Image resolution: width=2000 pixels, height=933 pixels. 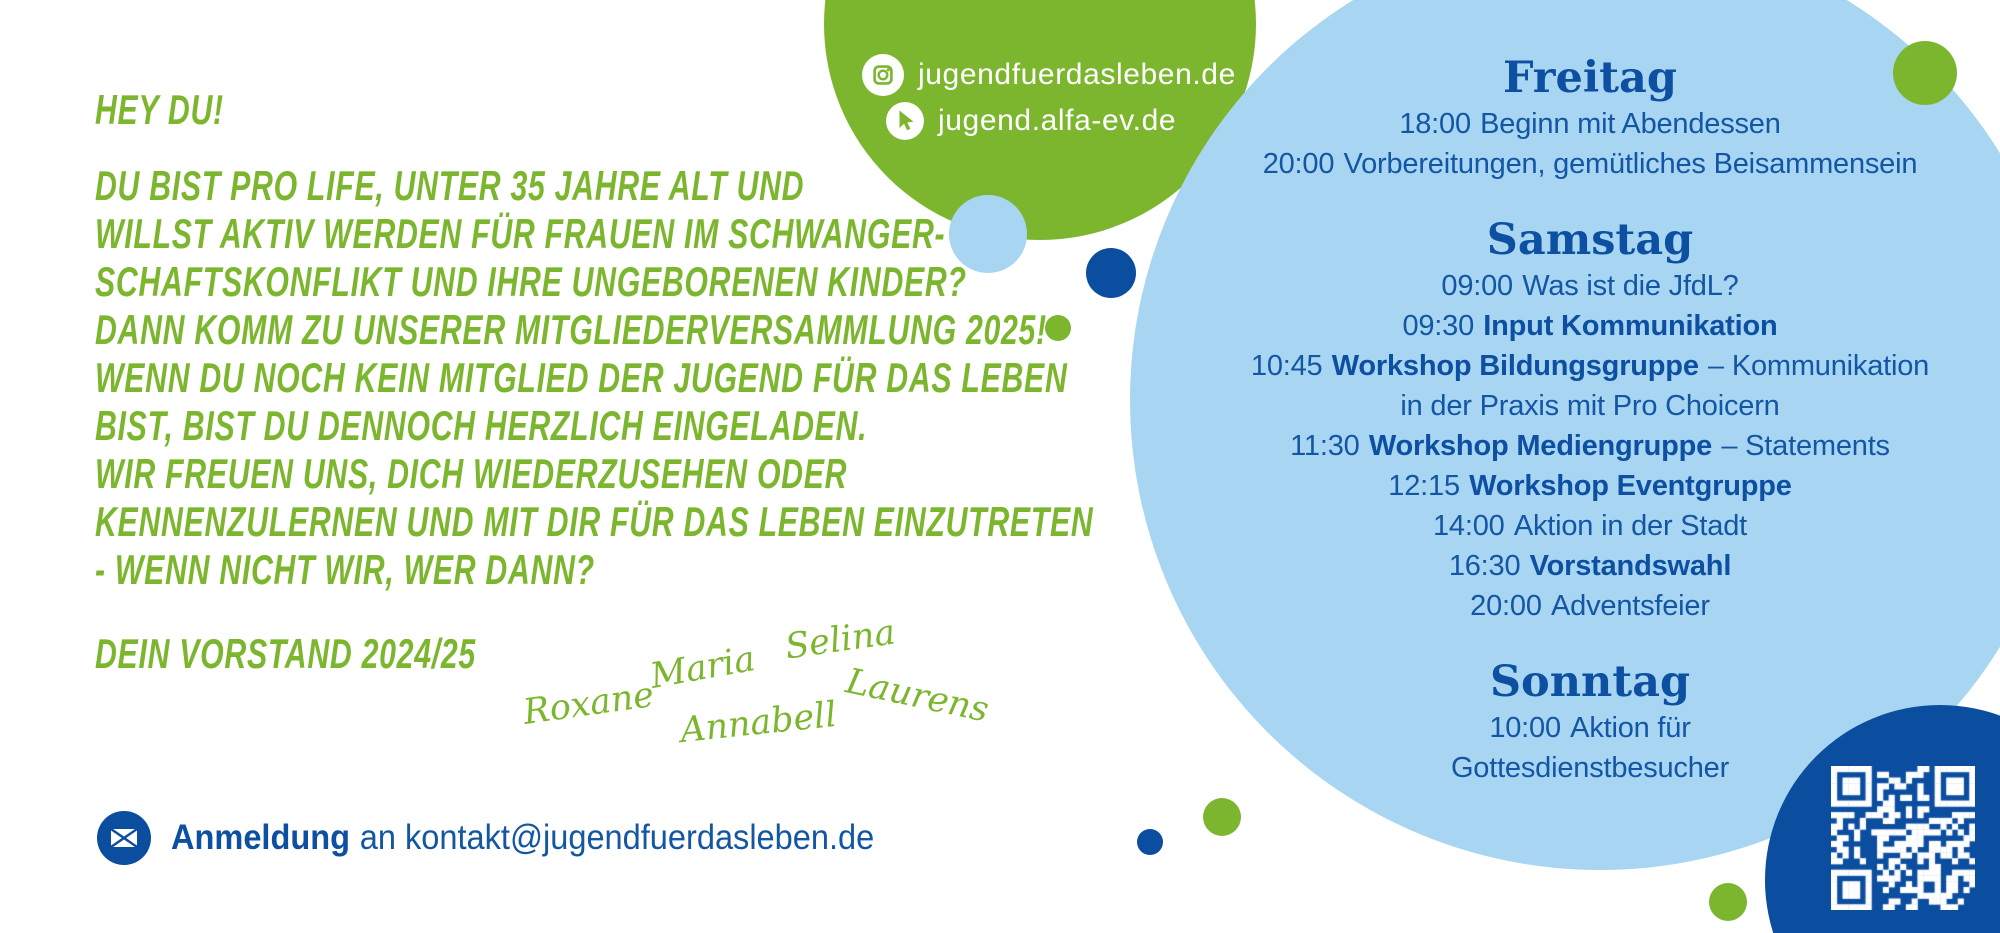 What do you see at coordinates (1590, 606) in the screenshot?
I see `schedule-item: 20:00 Adventsfeier` at bounding box center [1590, 606].